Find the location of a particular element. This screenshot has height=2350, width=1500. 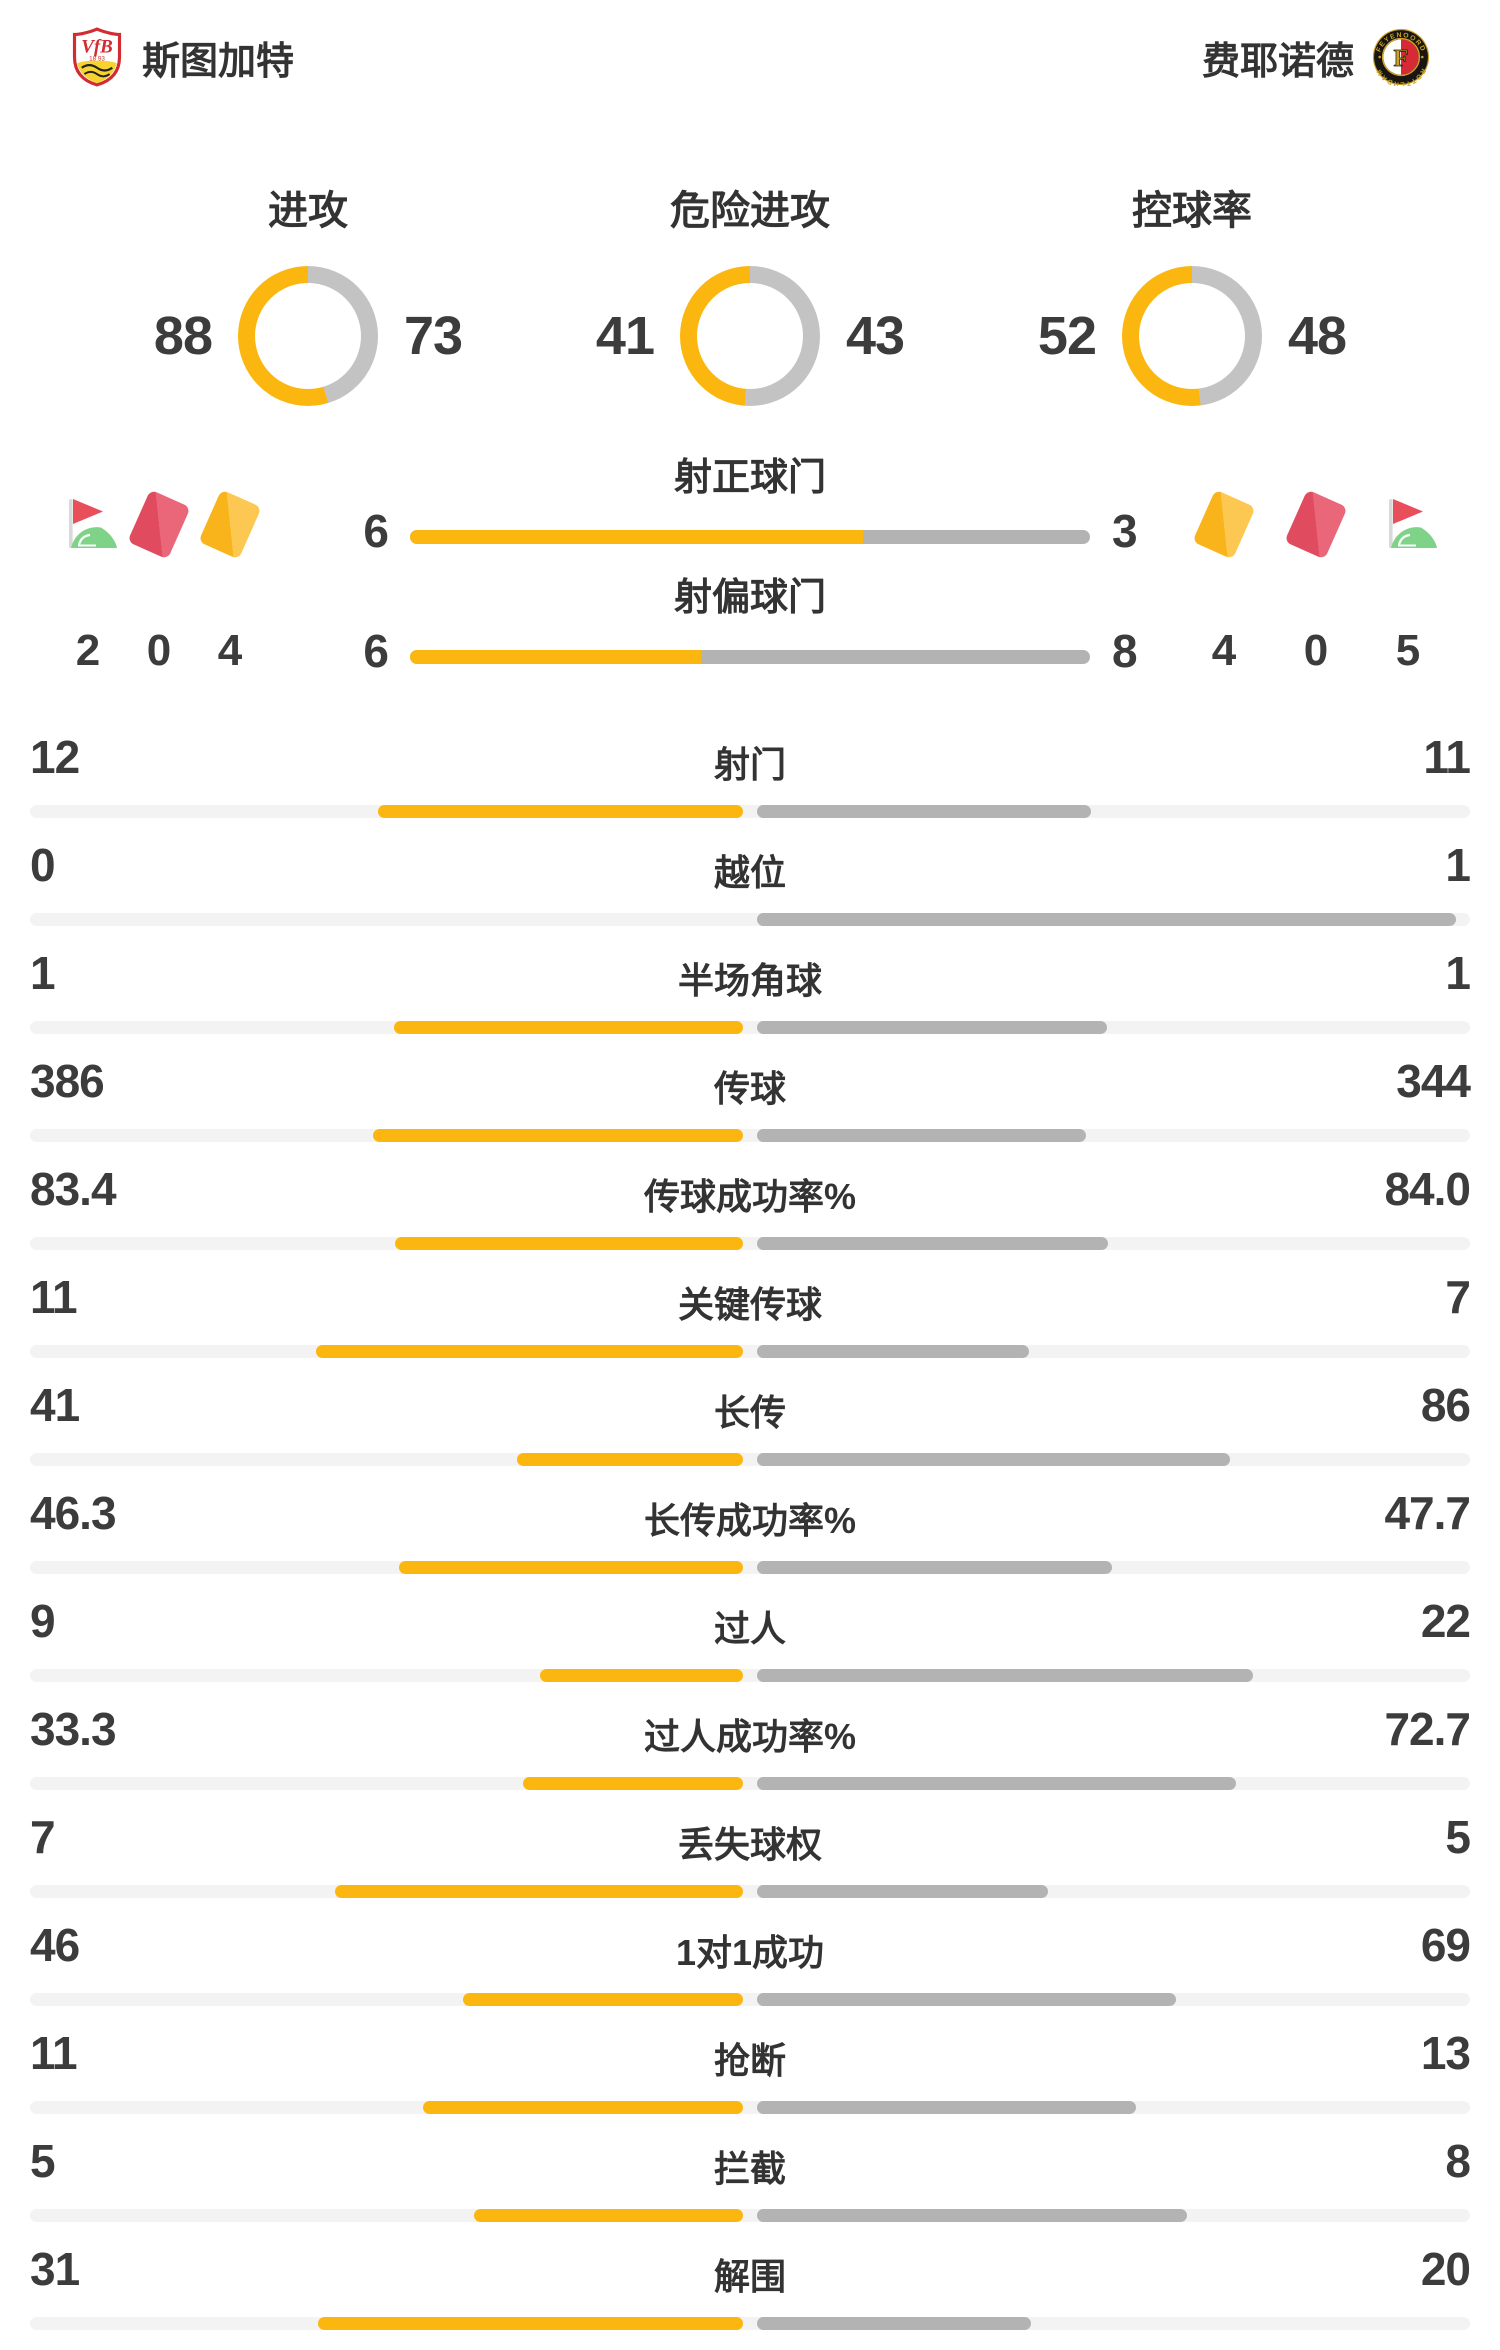

stat-away-value: 1 is located at coordinates (1458, 865).